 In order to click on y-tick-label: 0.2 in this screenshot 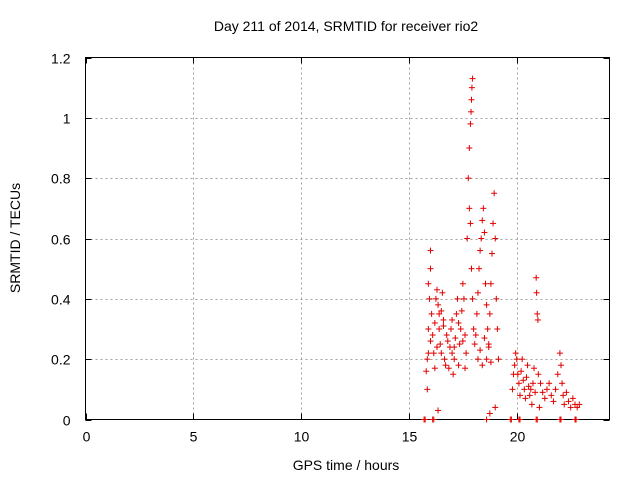, I will do `click(61, 360)`.